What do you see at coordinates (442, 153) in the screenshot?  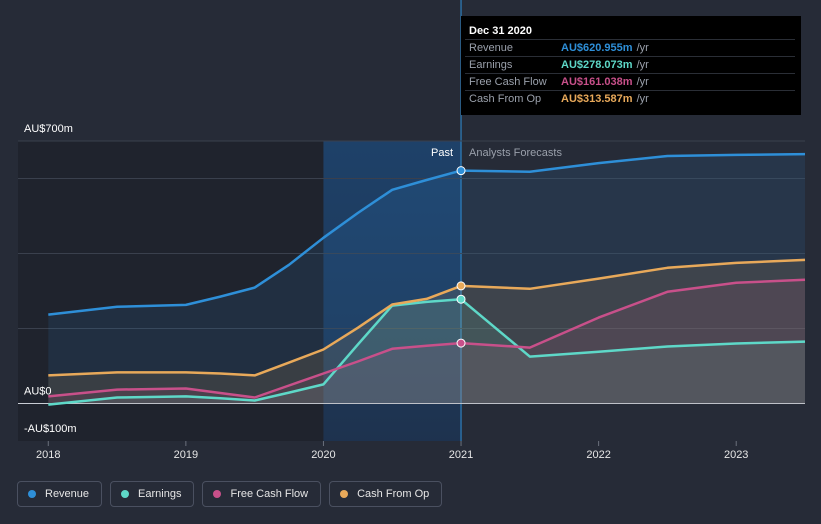 I see `past-label: Past` at bounding box center [442, 153].